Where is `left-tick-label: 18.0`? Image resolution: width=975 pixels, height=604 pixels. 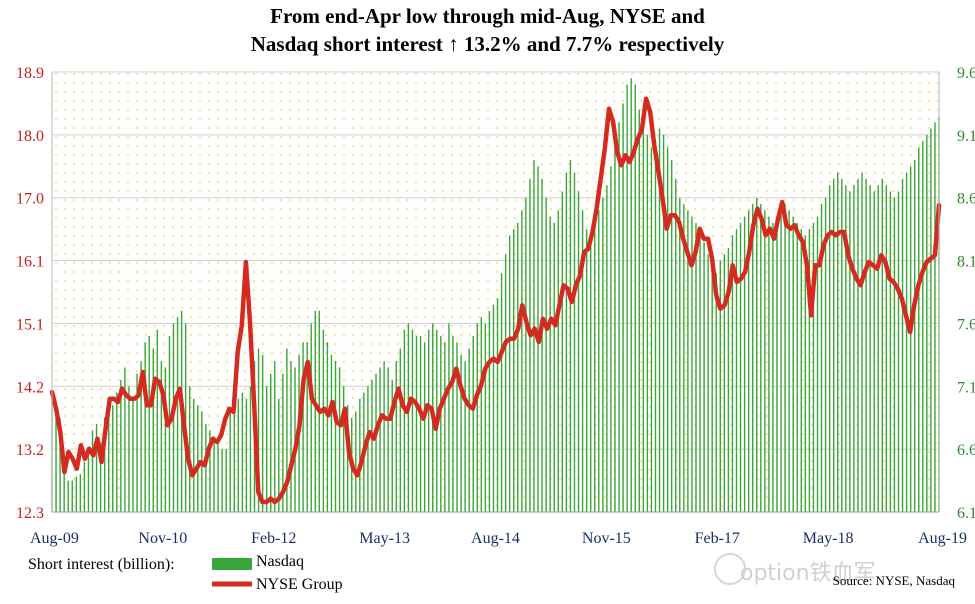 left-tick-label: 18.0 is located at coordinates (30, 136).